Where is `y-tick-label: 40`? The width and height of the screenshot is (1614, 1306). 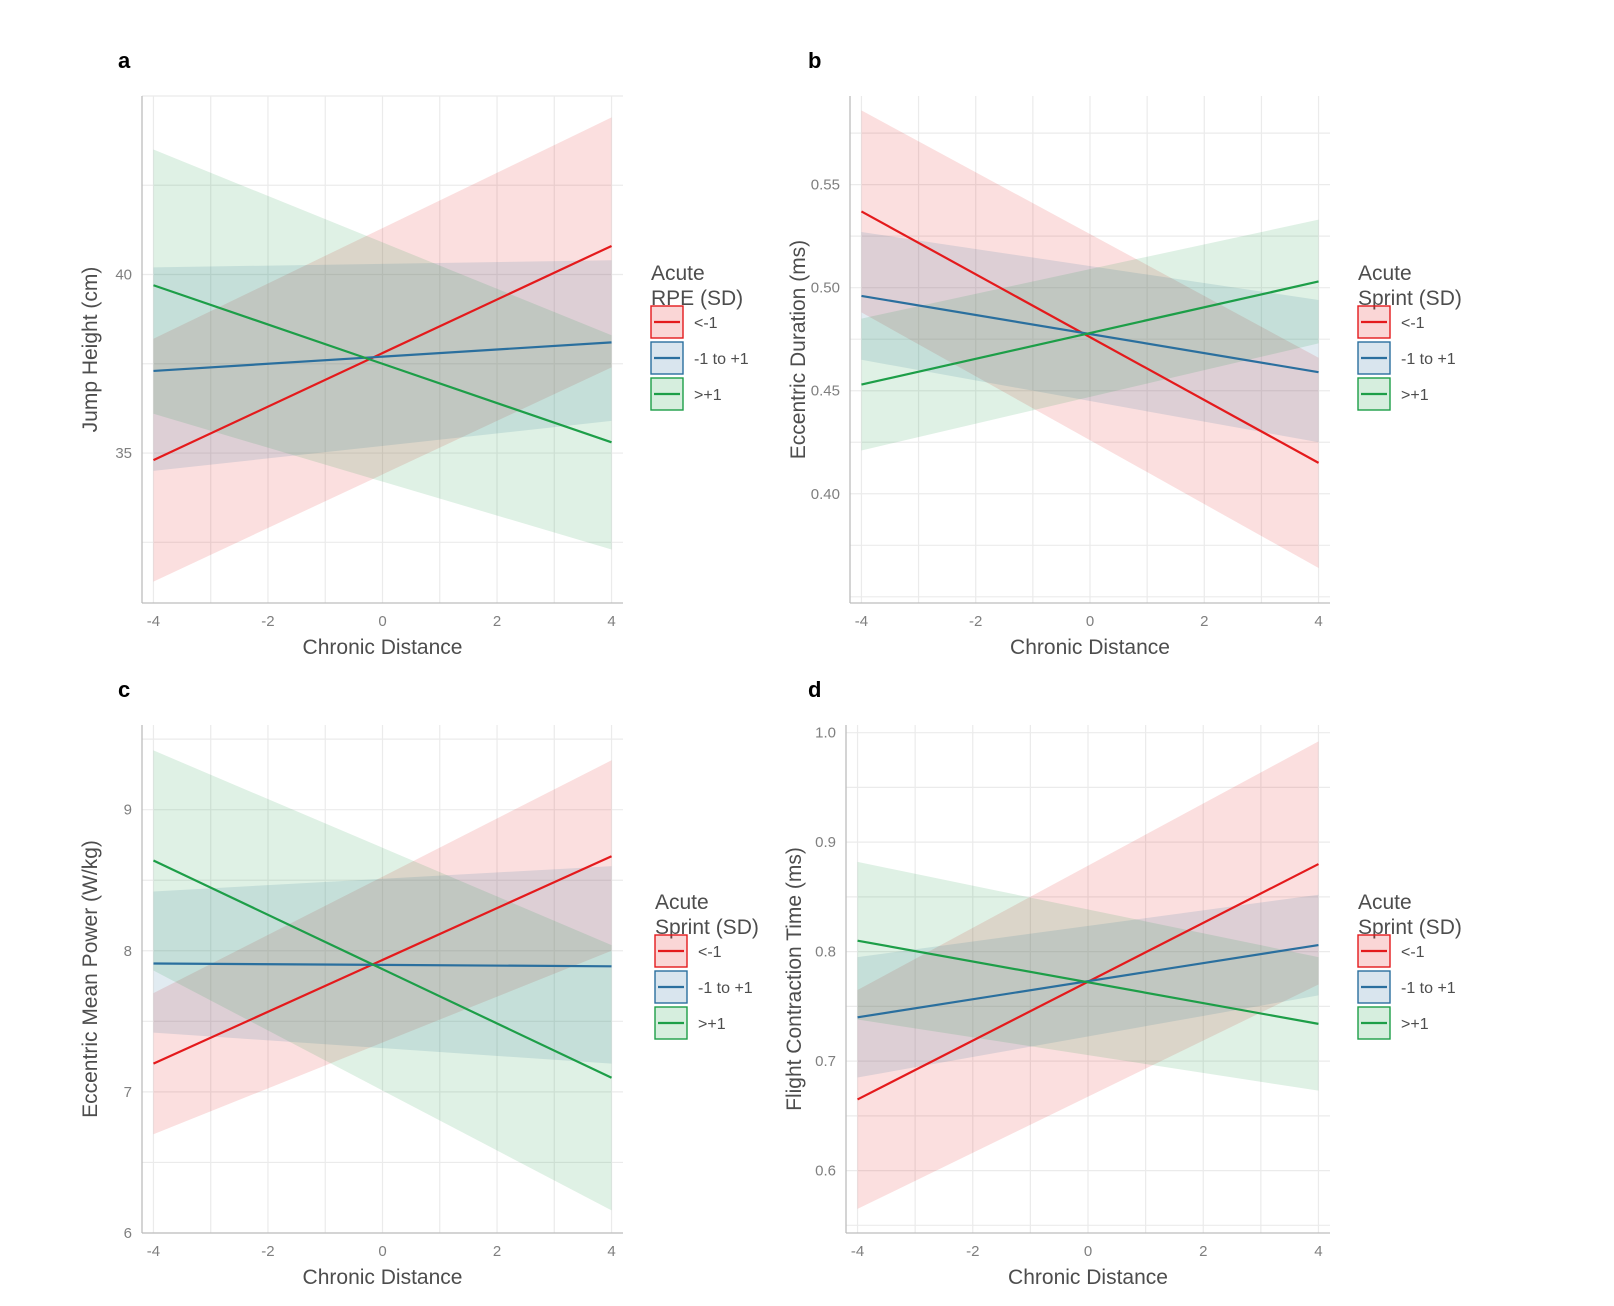
y-tick-label: 40 is located at coordinates (123, 275).